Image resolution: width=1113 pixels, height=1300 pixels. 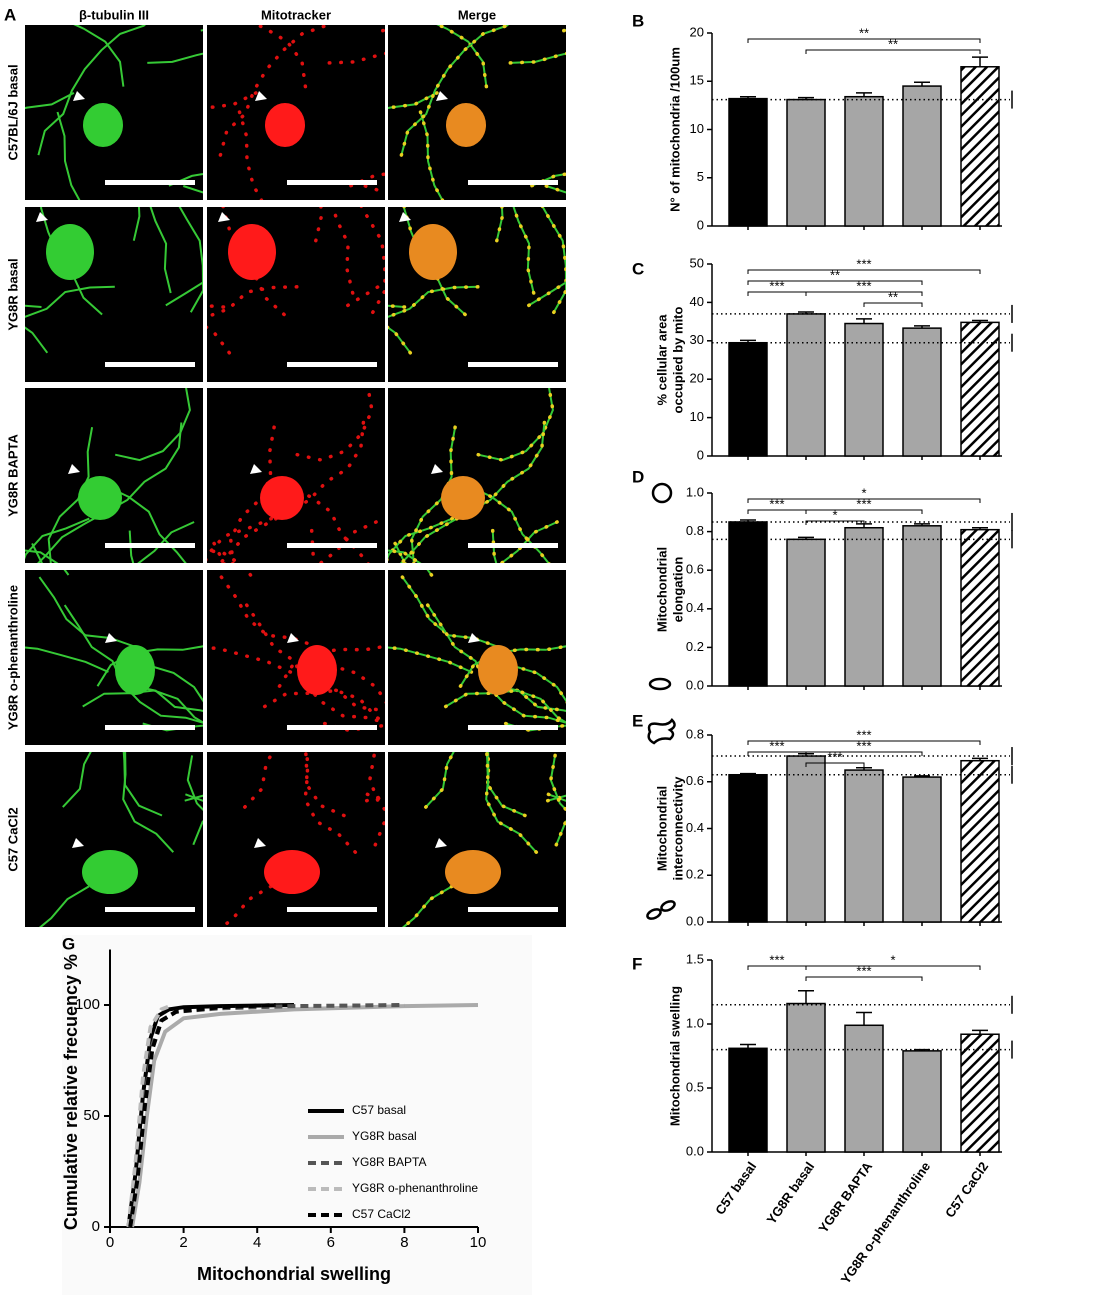 What do you see at coordinates (695, 646) in the screenshot?
I see `y-tick-label: 0.2` at bounding box center [695, 646].